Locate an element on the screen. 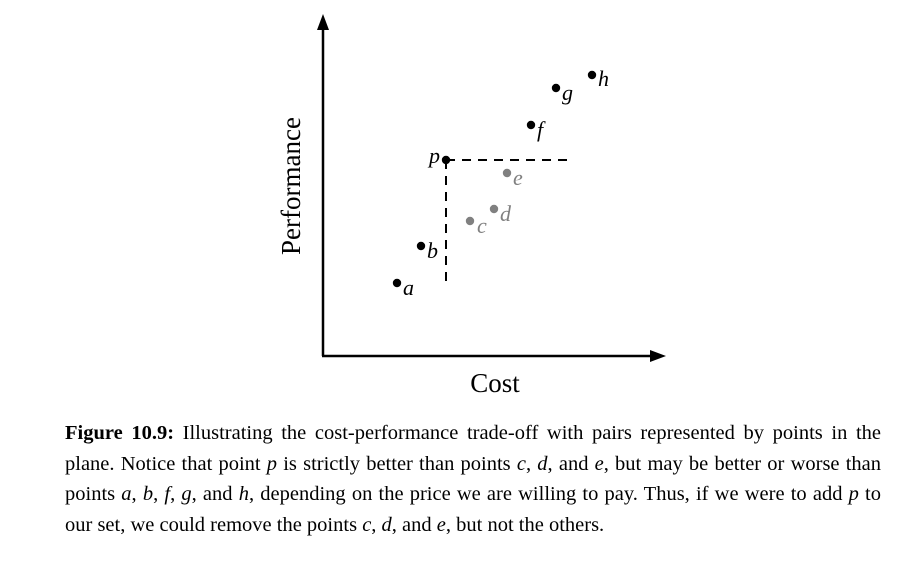 The image size is (906, 582). caption-math-symbol: f is located at coordinates (167, 494).